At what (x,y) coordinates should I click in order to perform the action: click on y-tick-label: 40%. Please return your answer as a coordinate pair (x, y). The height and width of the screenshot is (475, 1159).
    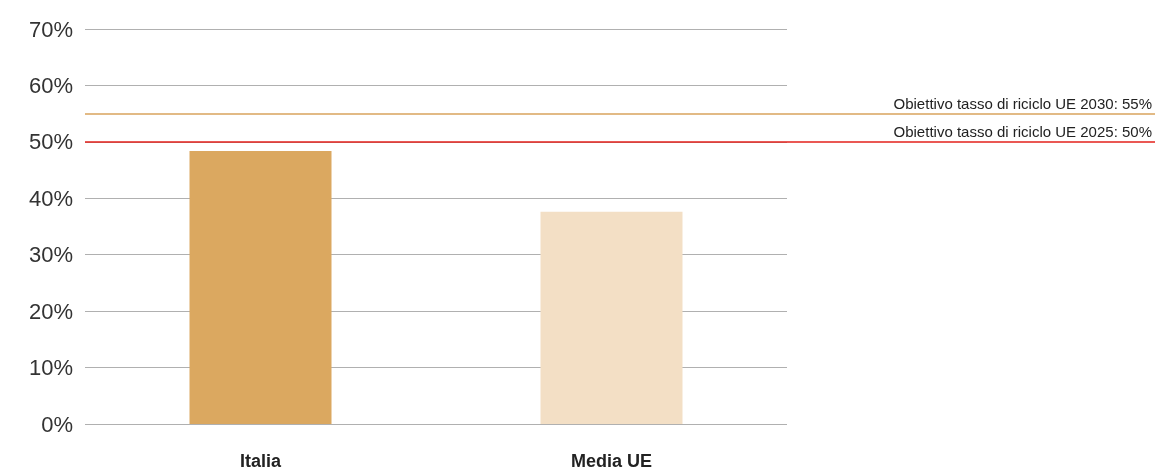
    Looking at the image, I should click on (50, 198).